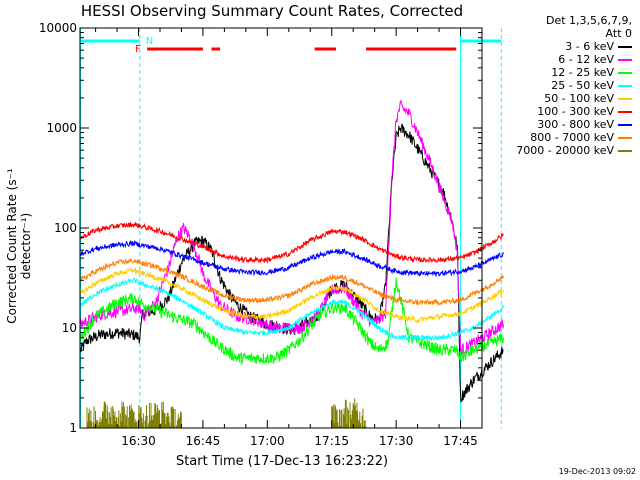 The height and width of the screenshot is (480, 640). What do you see at coordinates (61, 128) in the screenshot?
I see `y-tick-label-3: 1000` at bounding box center [61, 128].